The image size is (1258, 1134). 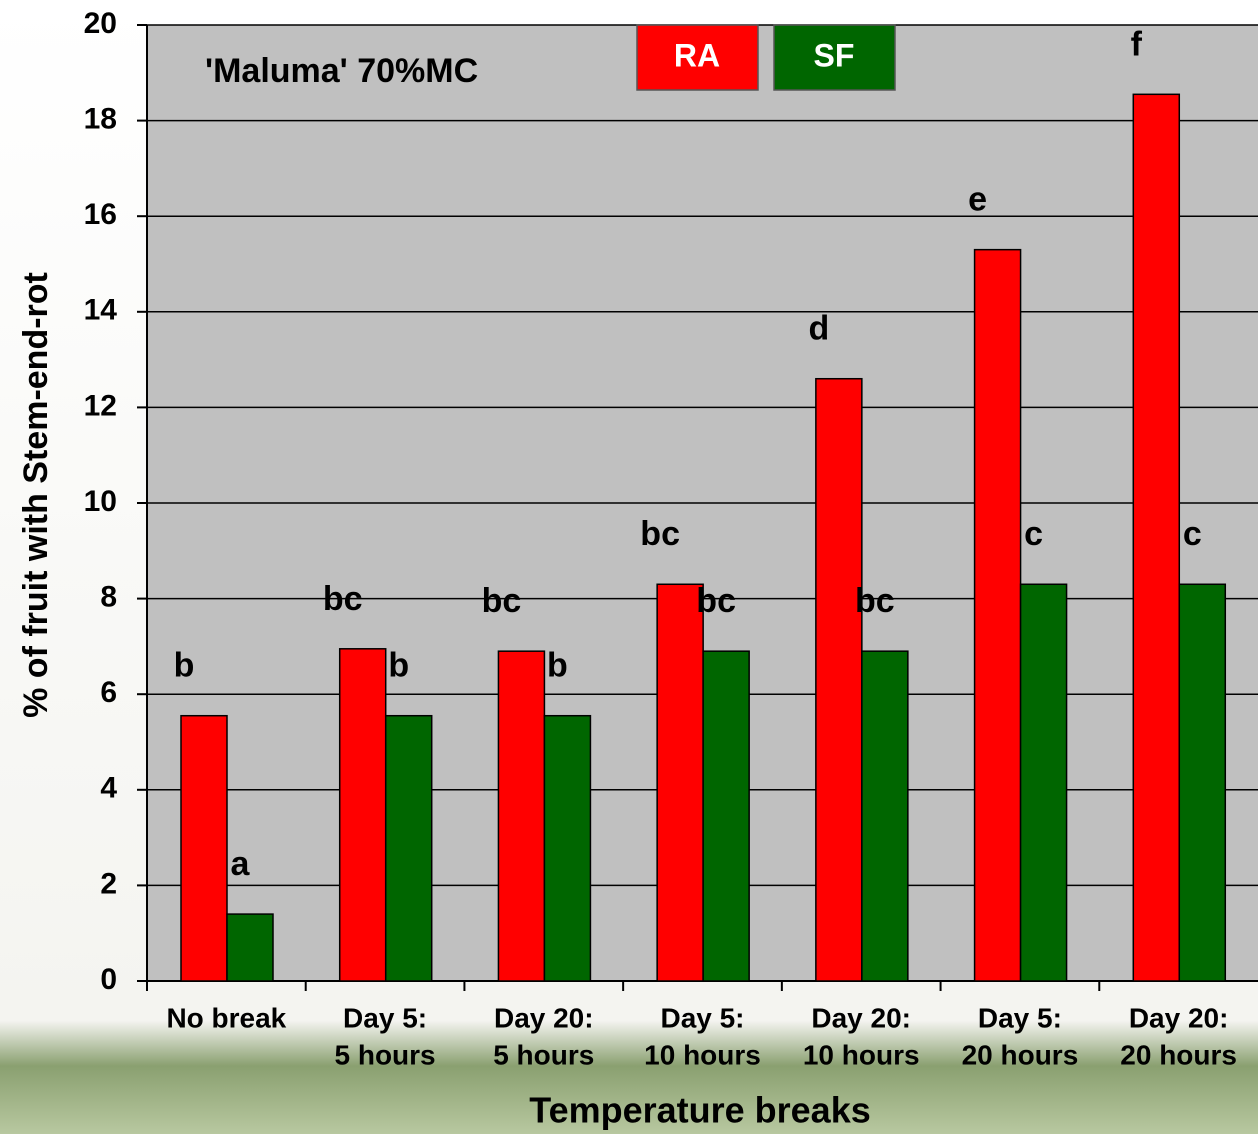 What do you see at coordinates (101, 310) in the screenshot?
I see `y-tick-label: 14` at bounding box center [101, 310].